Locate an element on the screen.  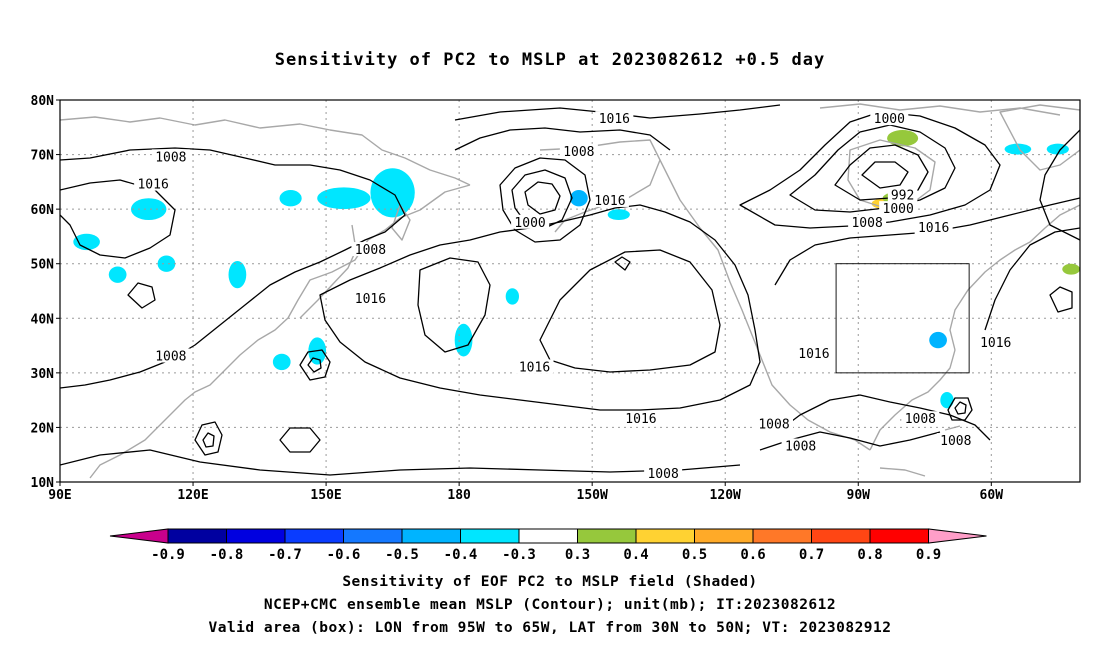
contour-label-10: 1008 is located at coordinates (370, 250).